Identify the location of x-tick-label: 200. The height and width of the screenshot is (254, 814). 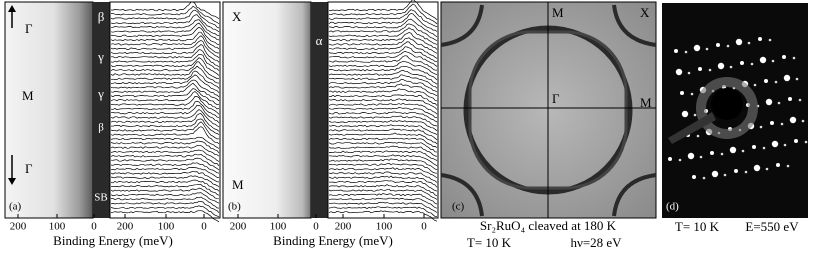
(125, 227).